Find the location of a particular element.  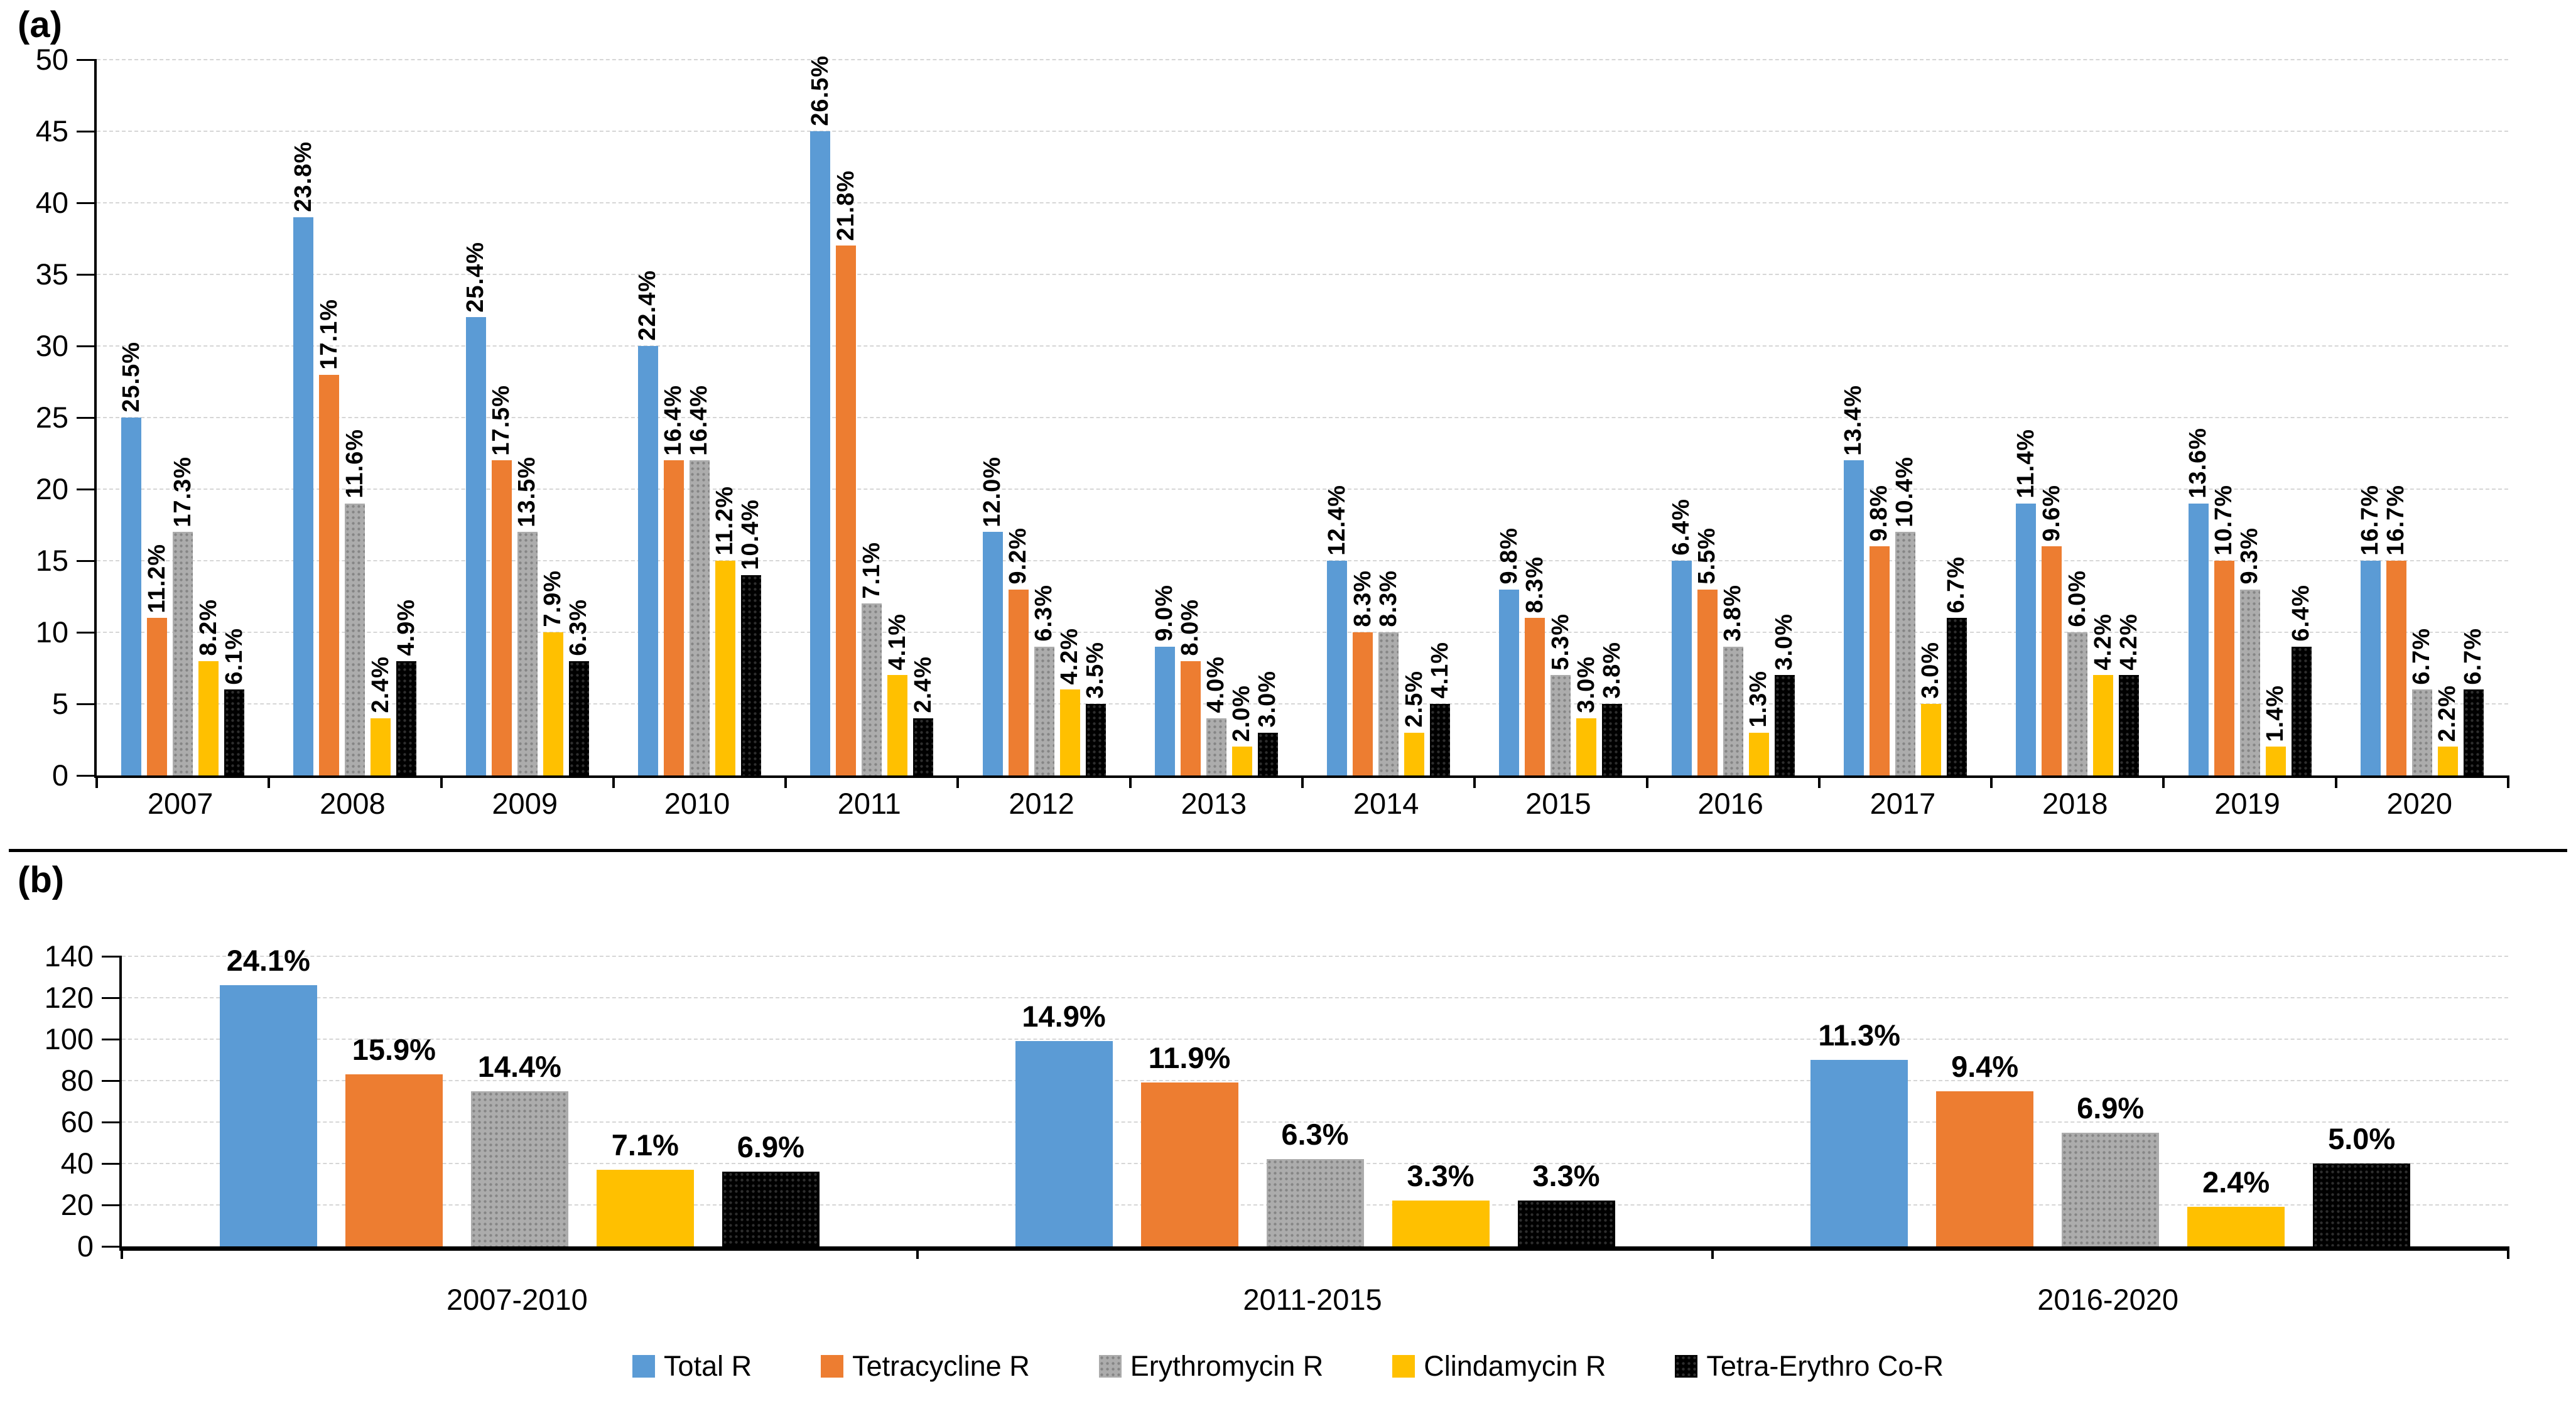

bar-value-label: 9.8% is located at coordinates (1880, 513).